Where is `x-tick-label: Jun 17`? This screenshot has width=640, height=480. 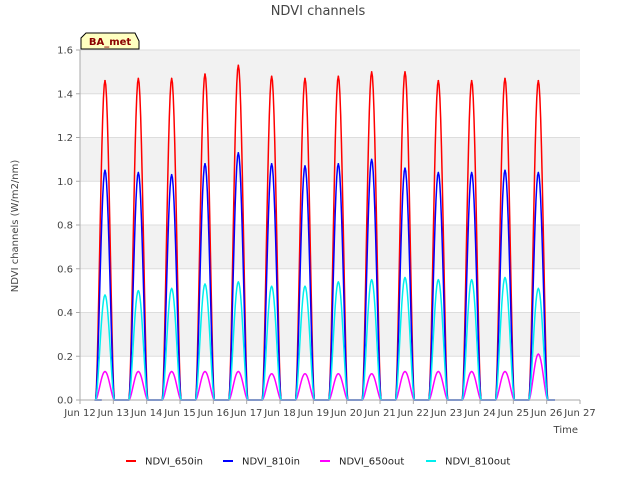
x-tick-label: Jun 17 is located at coordinates (246, 413).